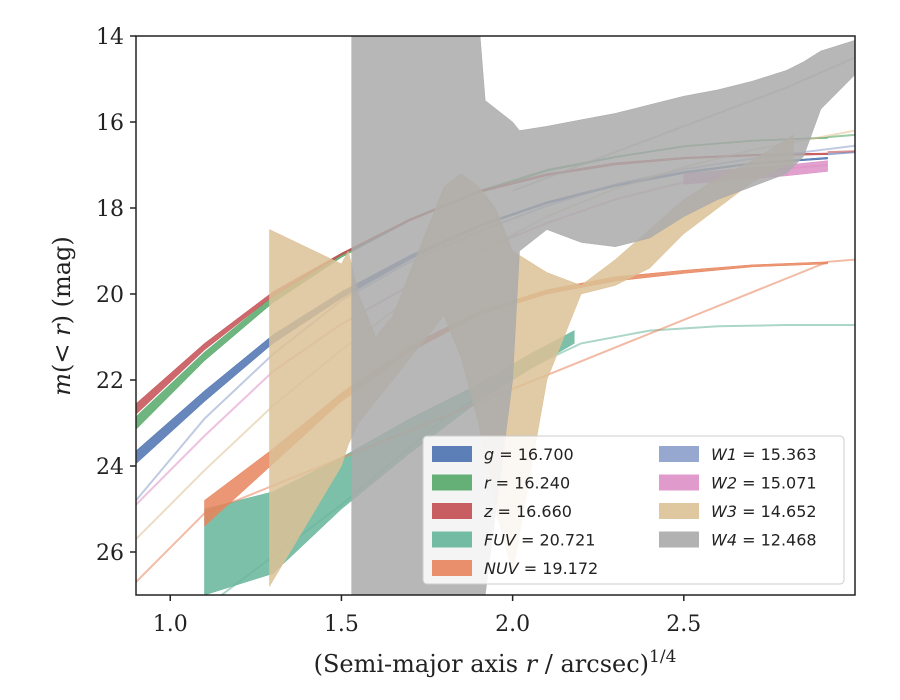 This screenshot has height=700, width=900. What do you see at coordinates (110, 209) in the screenshot?
I see `y-tick-label: 18` at bounding box center [110, 209].